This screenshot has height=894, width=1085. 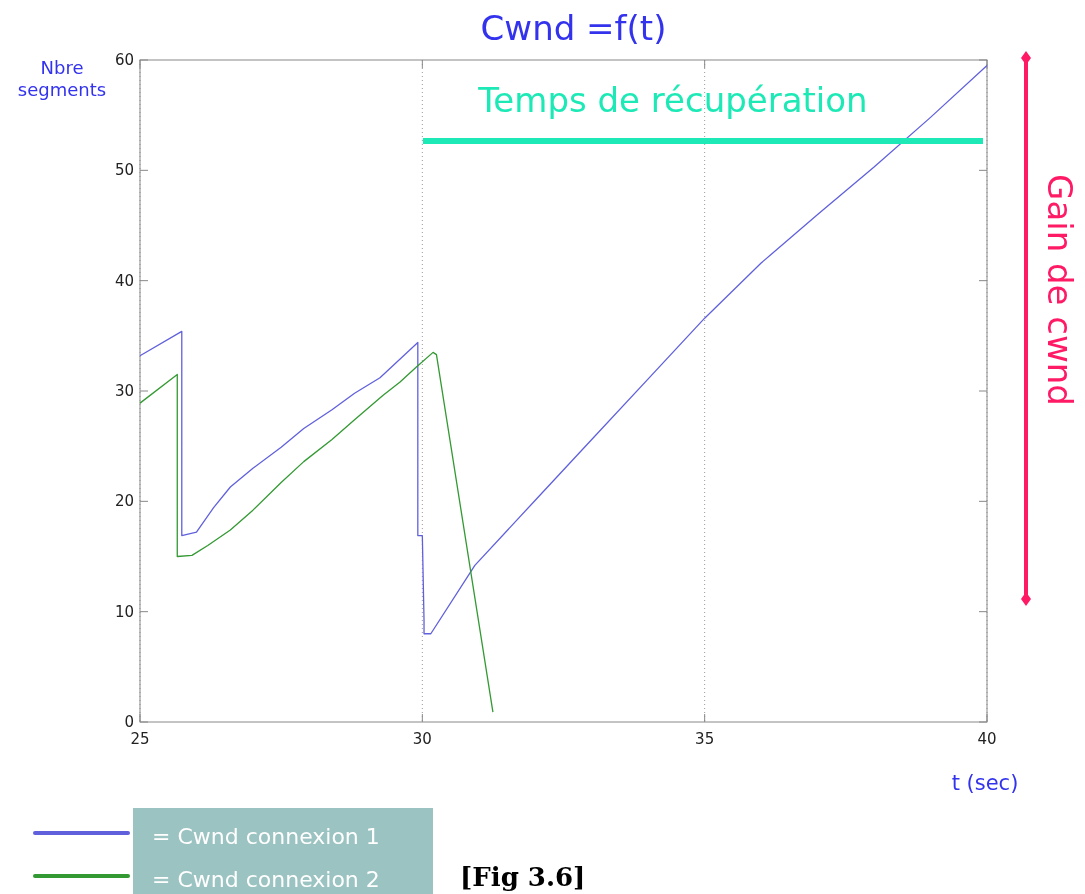 What do you see at coordinates (316, 532) in the screenshot?
I see `line-series` at bounding box center [316, 532].